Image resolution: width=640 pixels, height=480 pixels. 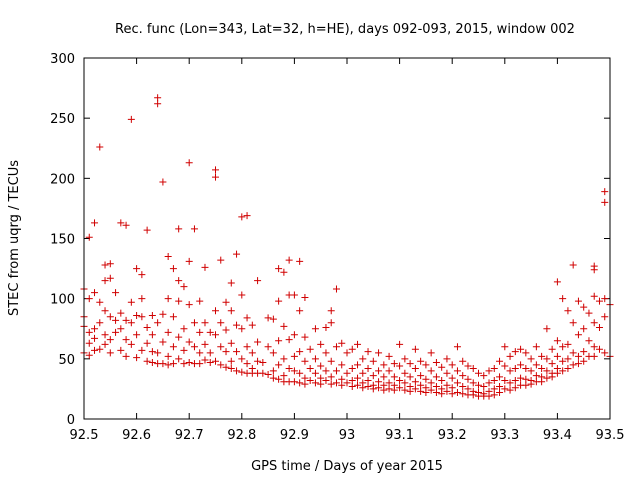 I want to click on y-tick-label: 150, so click(x=62, y=240).